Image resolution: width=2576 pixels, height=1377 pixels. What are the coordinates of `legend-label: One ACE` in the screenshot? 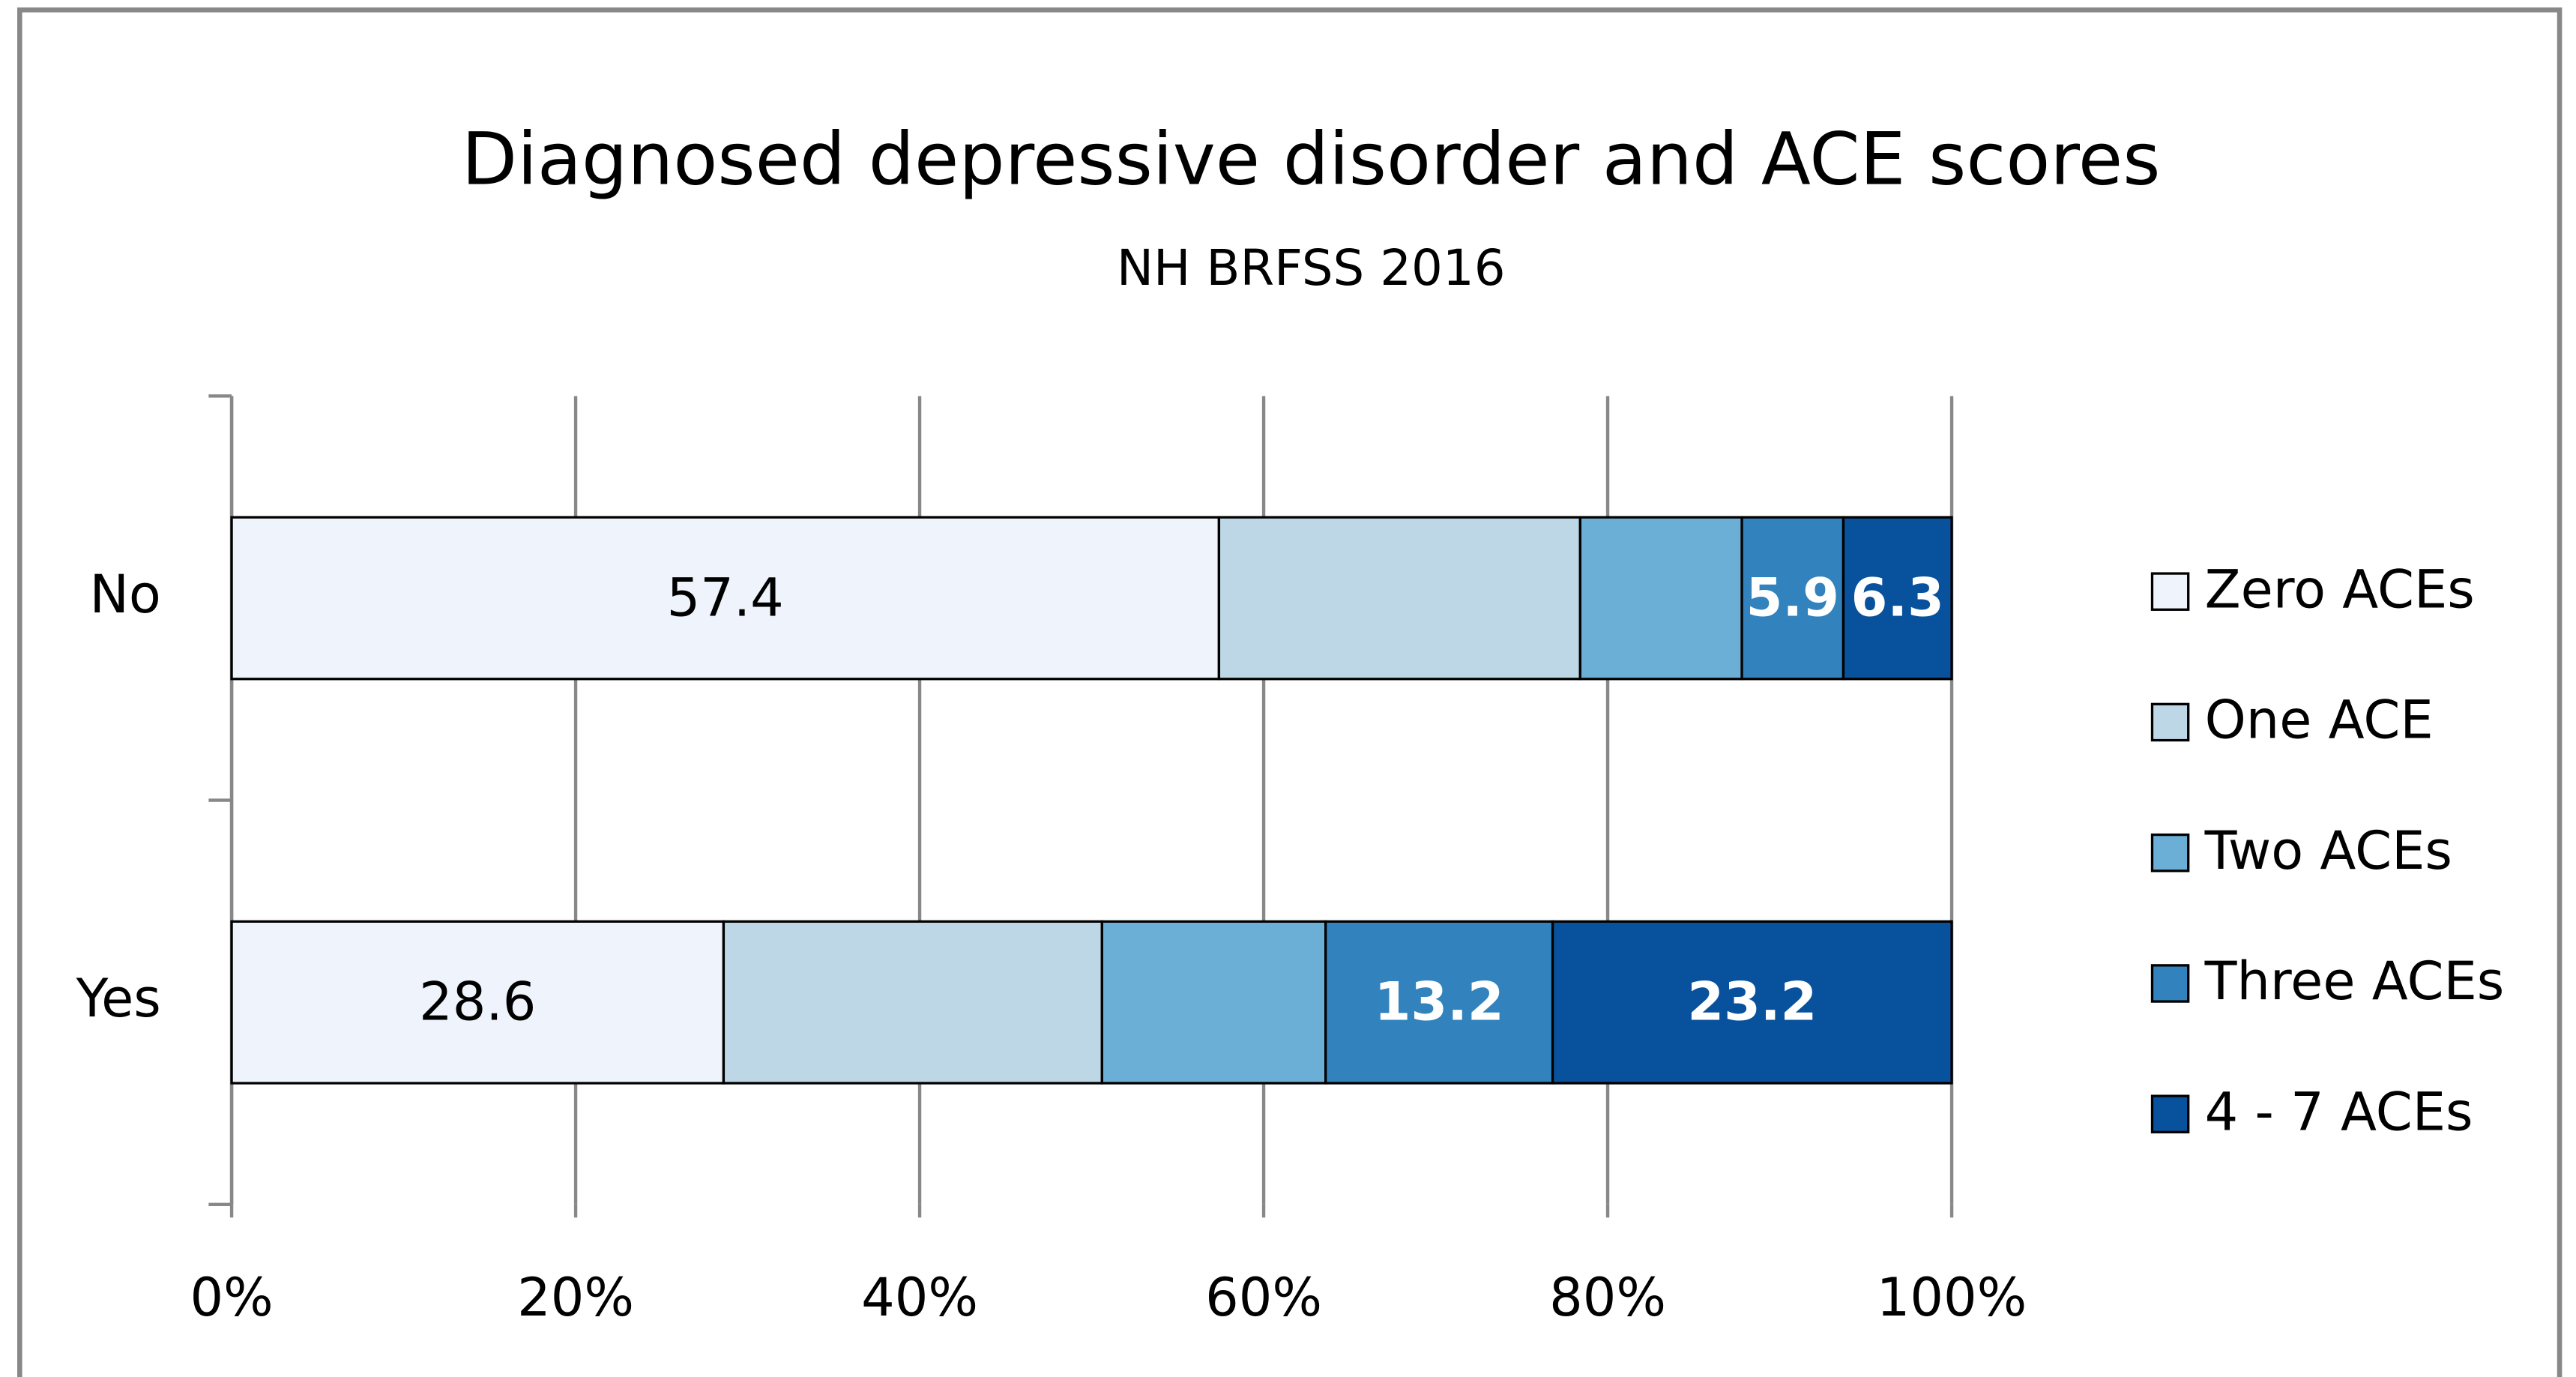 It's located at (2319, 720).